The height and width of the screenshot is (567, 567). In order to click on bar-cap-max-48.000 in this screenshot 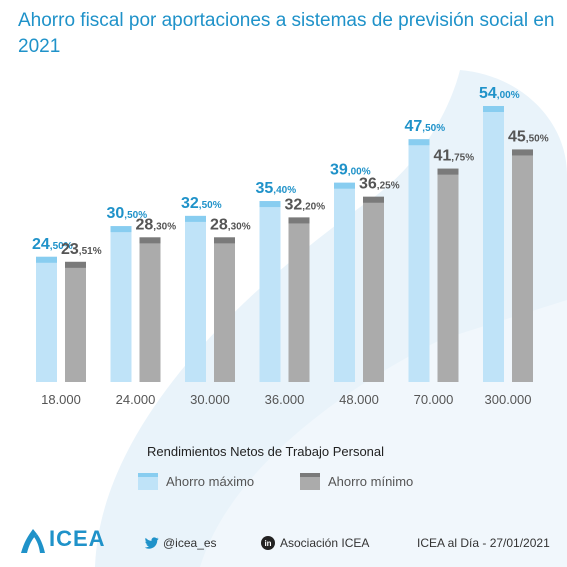, I will do `click(344, 185)`.